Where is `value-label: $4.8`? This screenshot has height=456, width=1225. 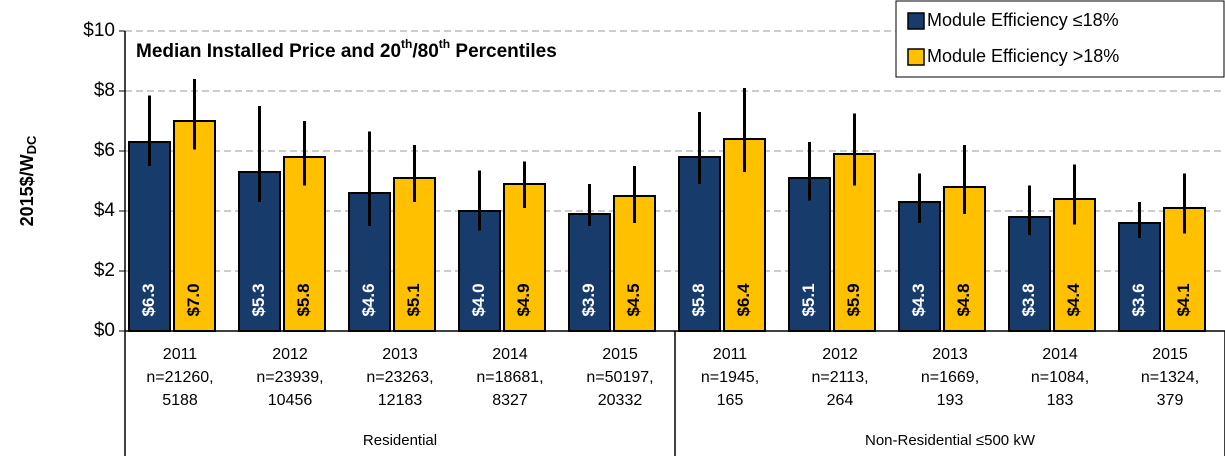 value-label: $4.8 is located at coordinates (963, 299).